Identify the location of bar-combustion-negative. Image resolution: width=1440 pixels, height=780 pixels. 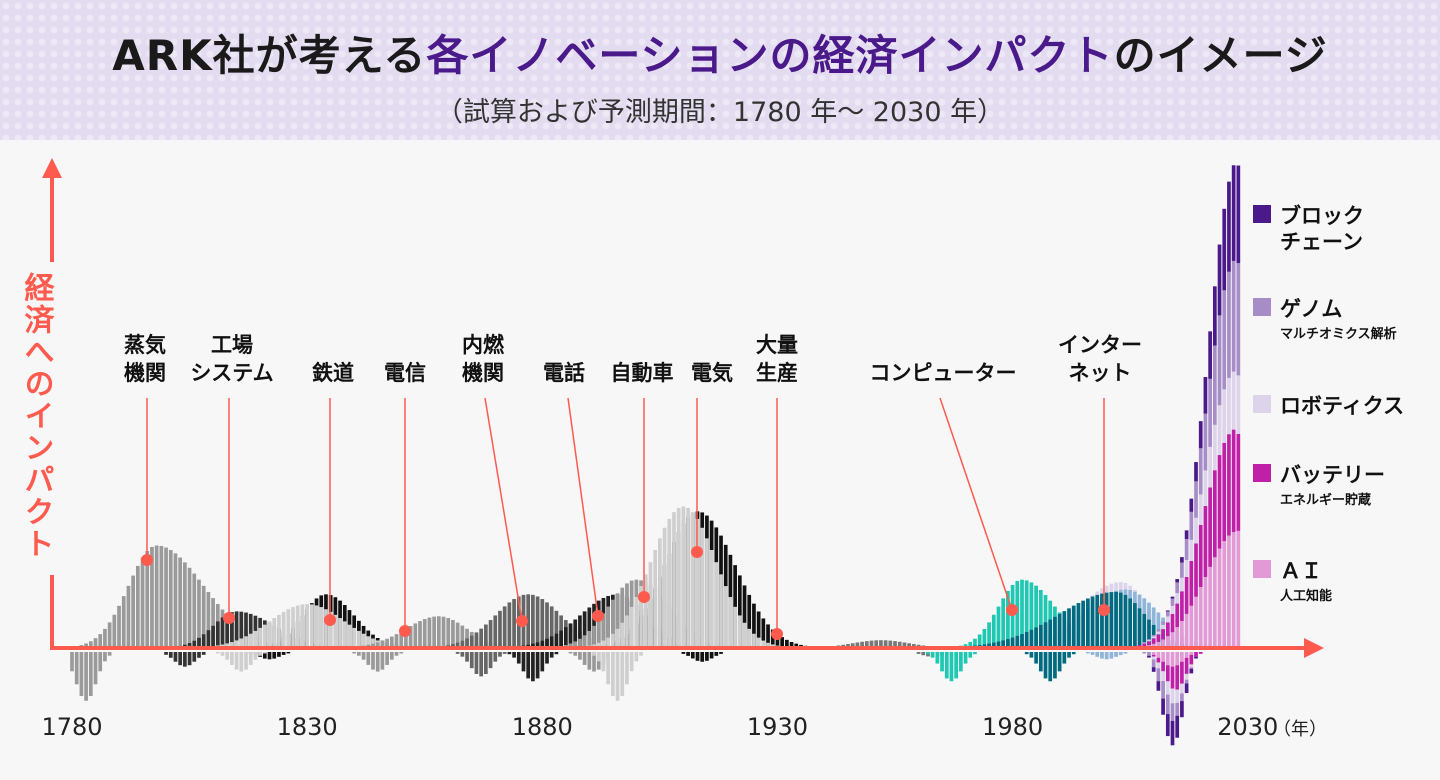
(476, 663).